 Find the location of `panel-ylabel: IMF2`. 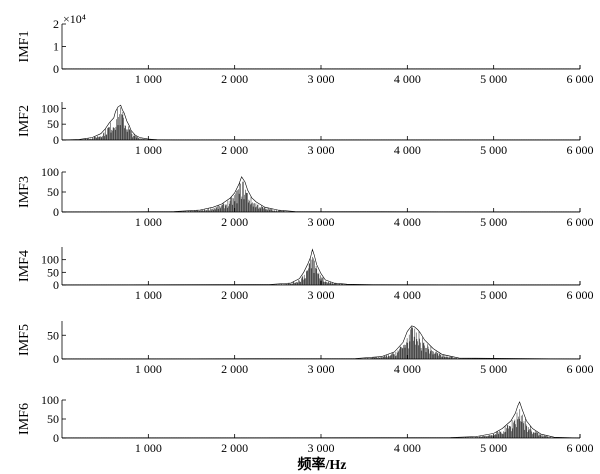

panel-ylabel: IMF2 is located at coordinates (24, 121).